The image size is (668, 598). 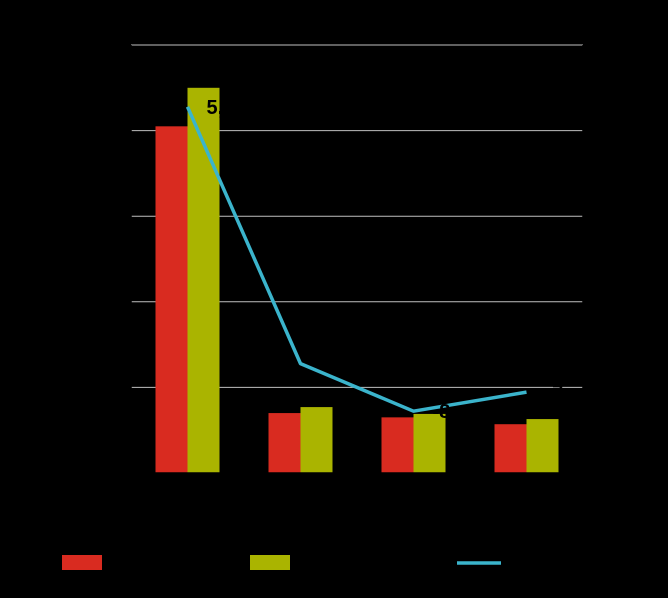 What do you see at coordinates (215, 108) in the screenshot?
I see `data-label: 5,` at bounding box center [215, 108].